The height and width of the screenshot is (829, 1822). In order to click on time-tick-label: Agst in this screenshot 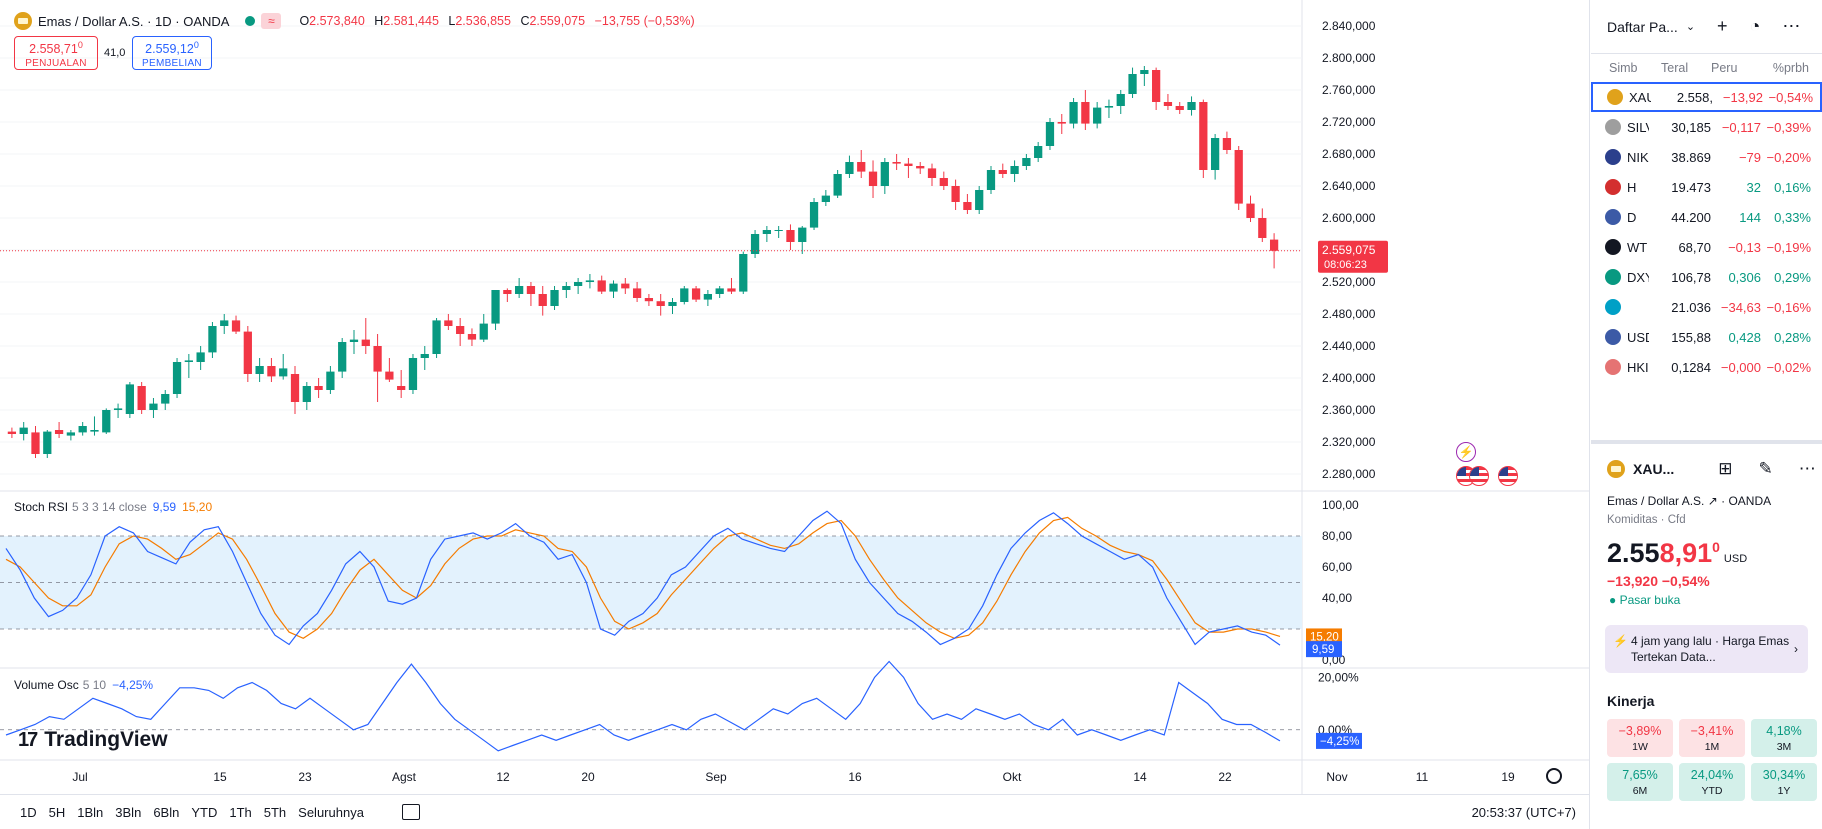, I will do `click(404, 777)`.